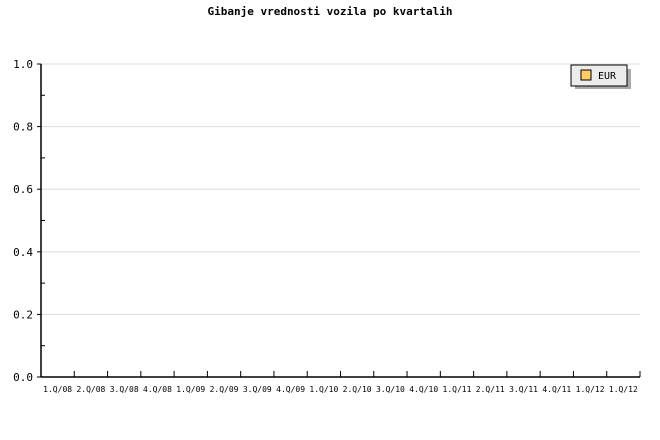 The width and height of the screenshot is (660, 440). I want to click on x-tick-label: 1.Q/11, so click(457, 389).